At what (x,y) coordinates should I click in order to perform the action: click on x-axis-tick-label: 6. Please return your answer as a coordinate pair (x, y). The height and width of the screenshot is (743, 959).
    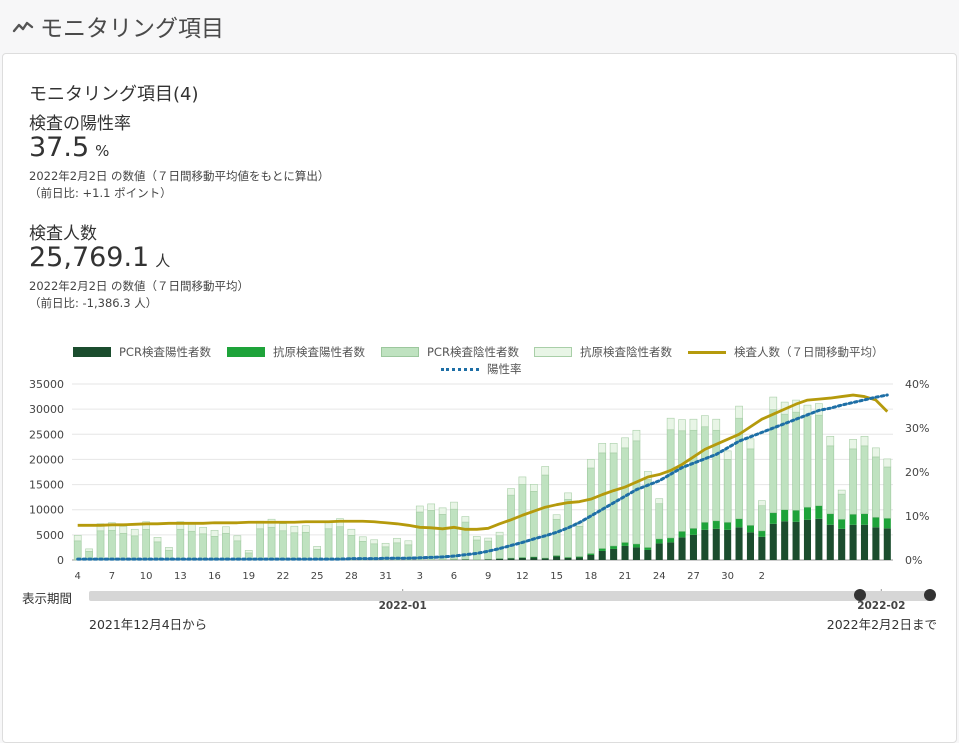
    Looking at the image, I should click on (454, 576).